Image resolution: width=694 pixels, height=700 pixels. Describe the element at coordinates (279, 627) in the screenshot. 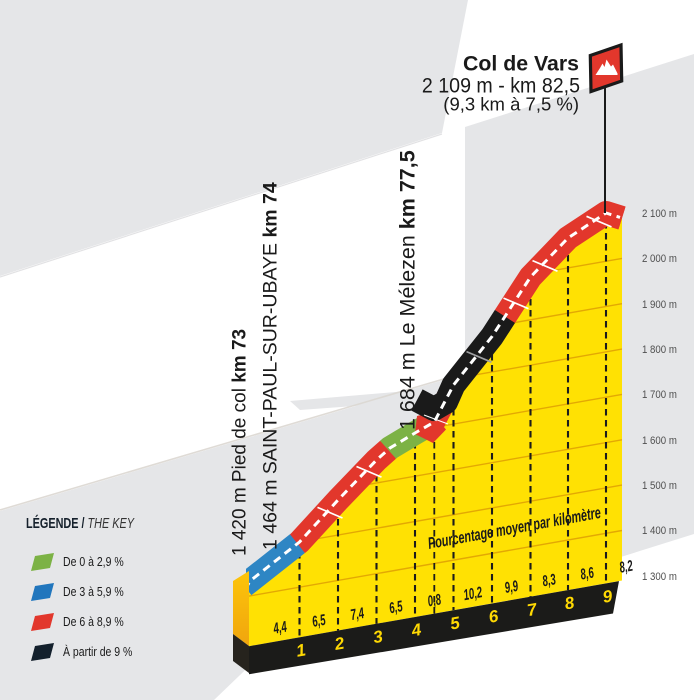

I see `svg-text: 4,4` at that location.